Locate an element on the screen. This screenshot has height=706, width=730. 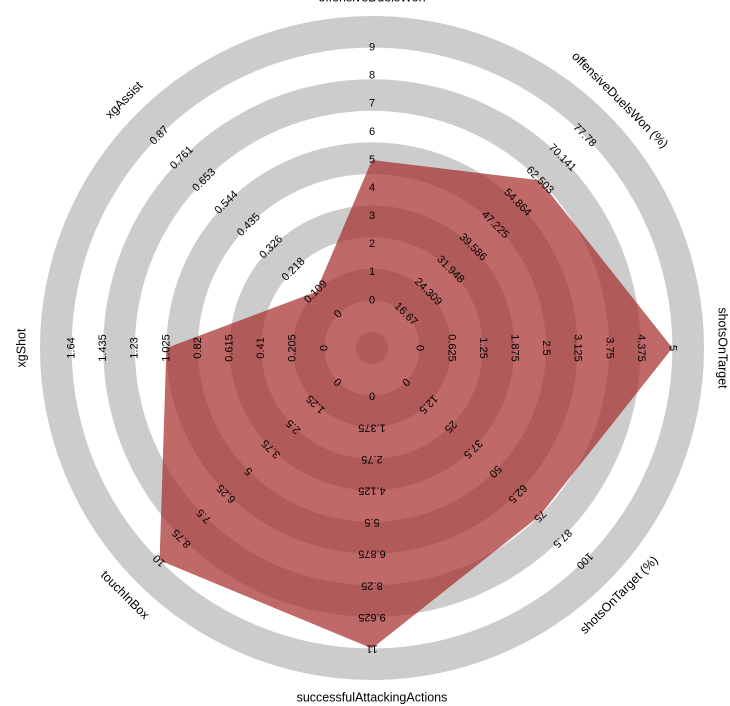
tick-label: 9 is located at coordinates (372, 48).